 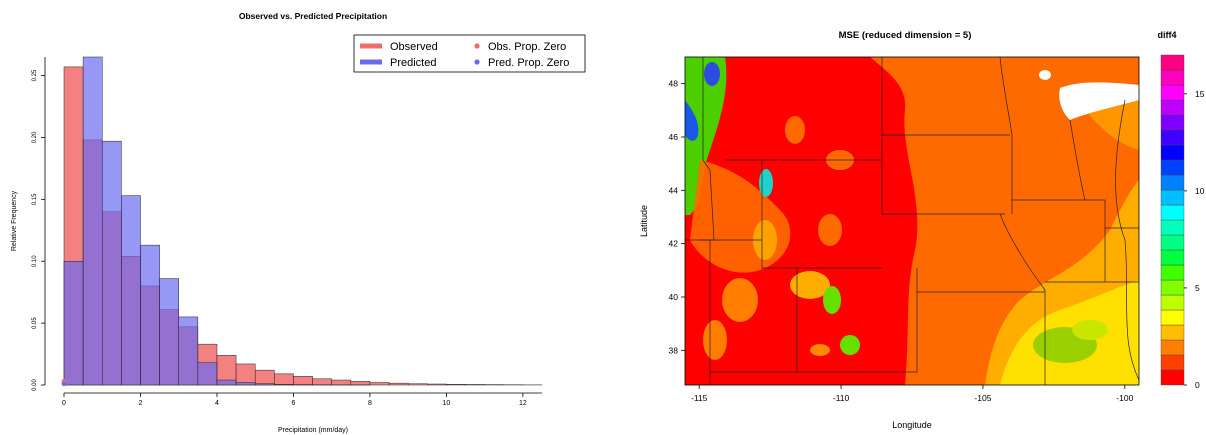 What do you see at coordinates (313, 430) in the screenshot?
I see `hist-x-label: Precipitation (mm/day)` at bounding box center [313, 430].